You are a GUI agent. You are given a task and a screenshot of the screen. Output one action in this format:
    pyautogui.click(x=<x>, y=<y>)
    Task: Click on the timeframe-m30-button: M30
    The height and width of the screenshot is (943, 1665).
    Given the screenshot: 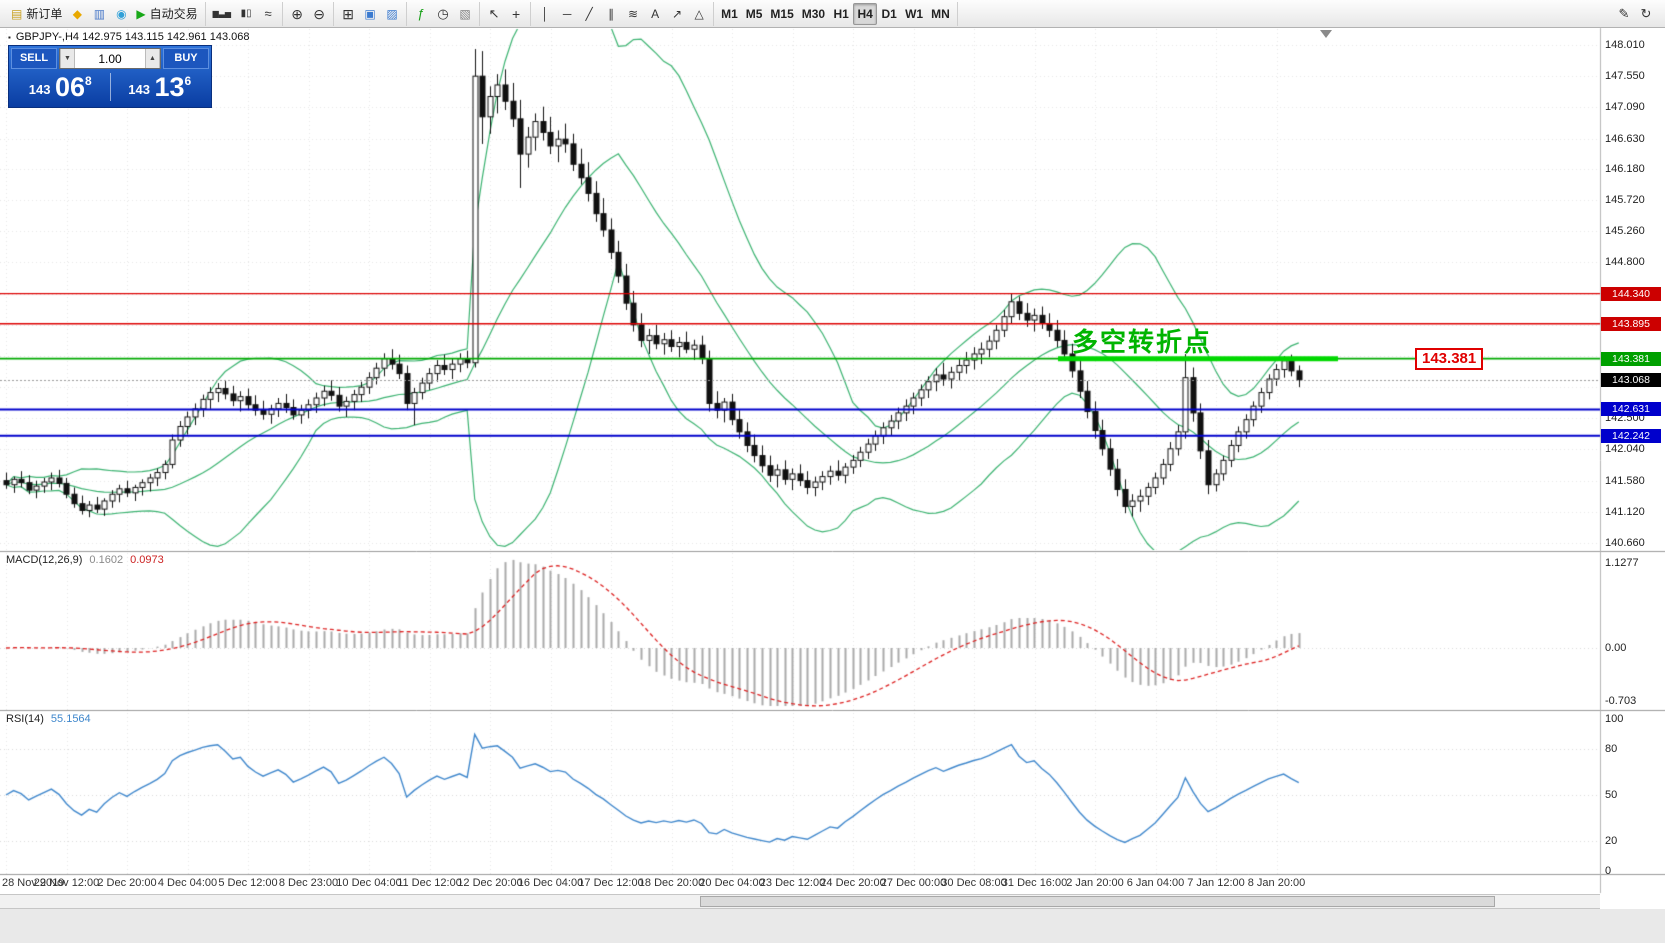 What is the action you would take?
    pyautogui.click(x=813, y=14)
    